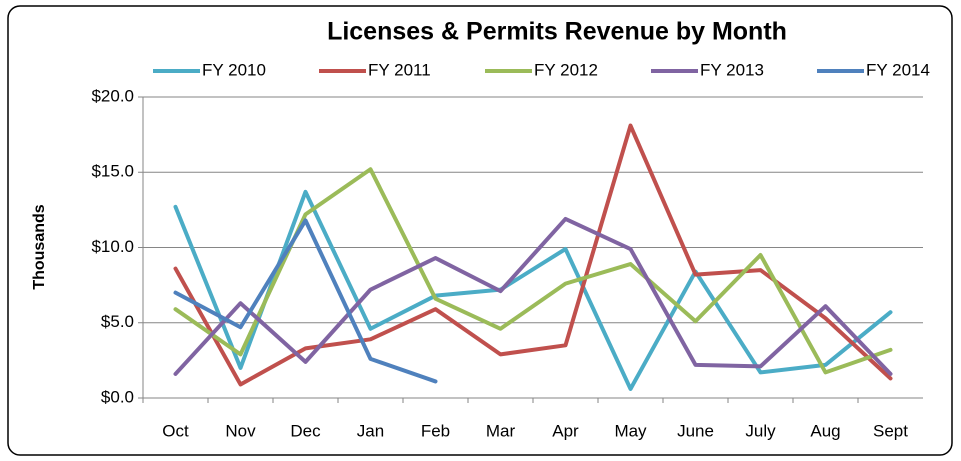 The width and height of the screenshot is (961, 461). Describe the element at coordinates (732, 69) in the screenshot. I see `legend-label: FY 2013` at that location.